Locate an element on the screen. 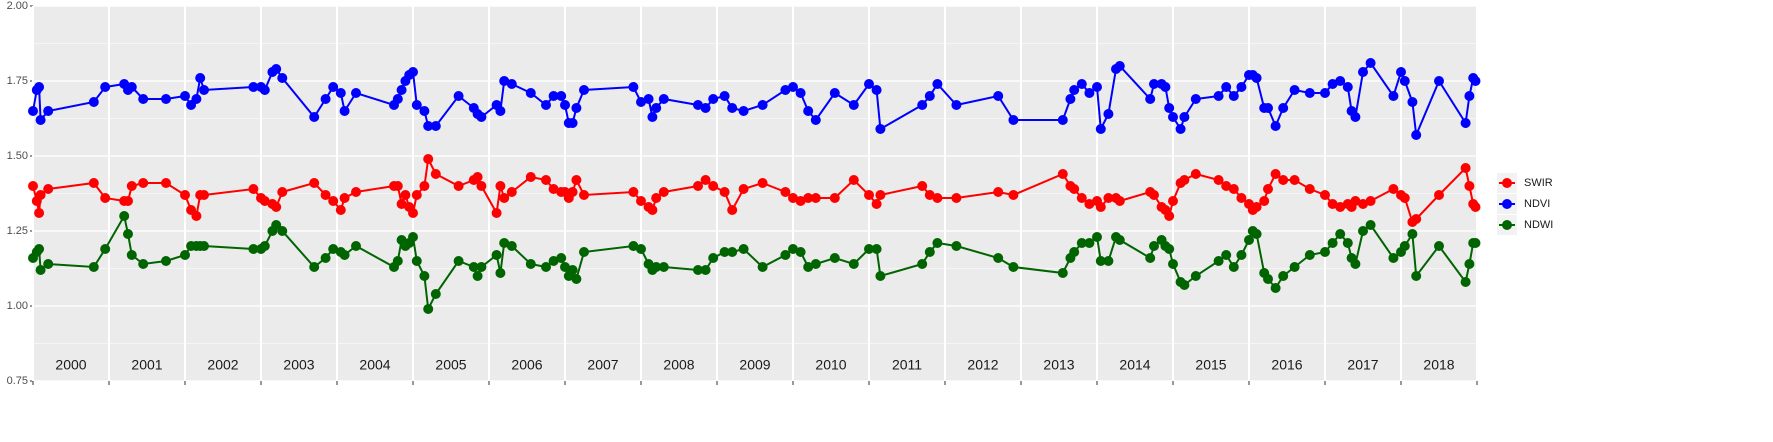  year-label: 2014 is located at coordinates (1134, 365).